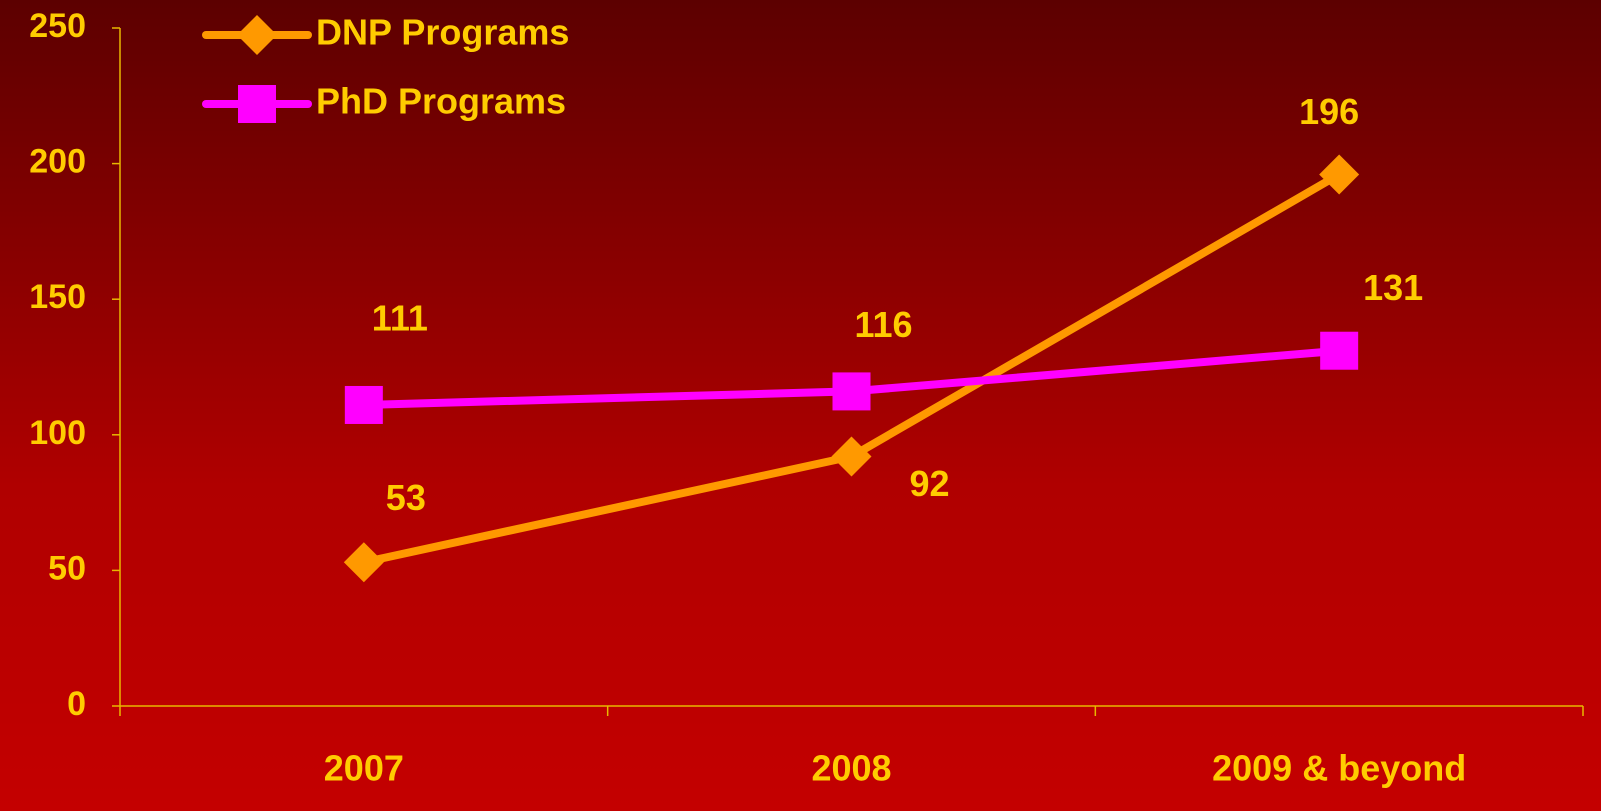 Image resolution: width=1601 pixels, height=811 pixels. I want to click on y-tick-label: 100, so click(57, 433).